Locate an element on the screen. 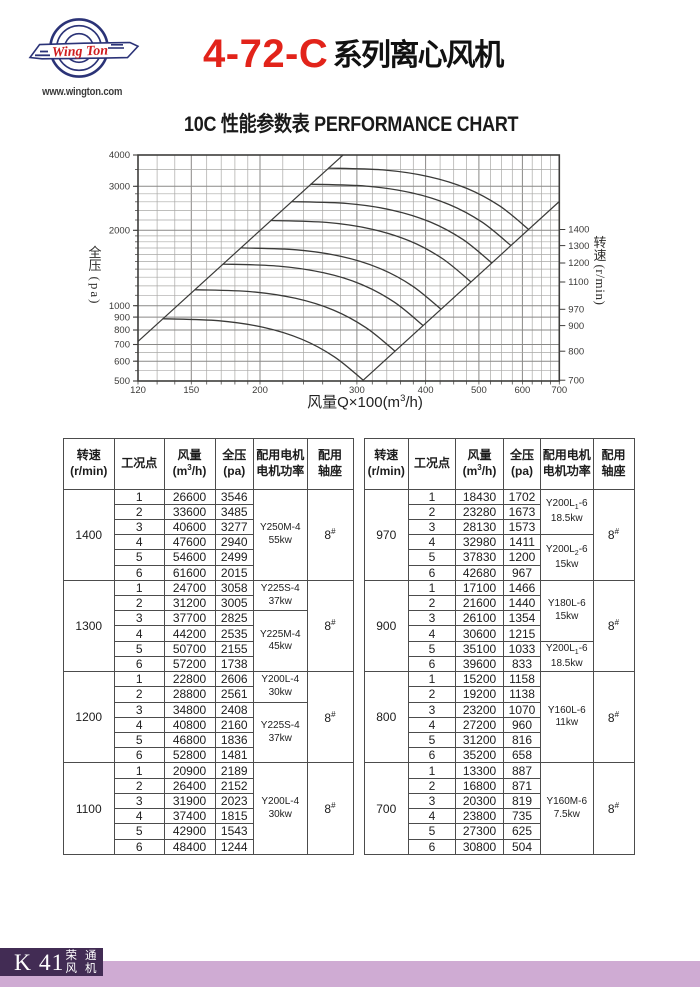 This screenshot has height=990, width=700. svg-text: 4000 is located at coordinates (119, 155).